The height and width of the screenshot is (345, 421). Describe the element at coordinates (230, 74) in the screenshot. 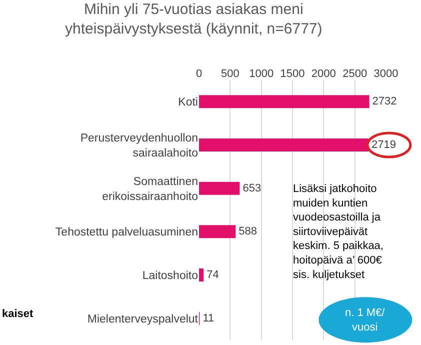

I see `x-tick-label: 500` at that location.